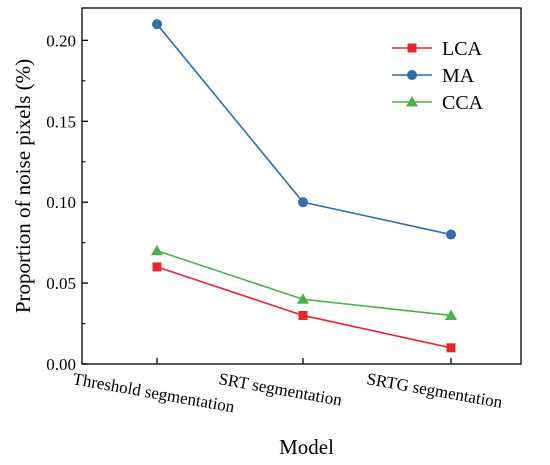 The width and height of the screenshot is (550, 465). Describe the element at coordinates (438, 103) in the screenshot. I see `legend-item-cca: CCA` at that location.